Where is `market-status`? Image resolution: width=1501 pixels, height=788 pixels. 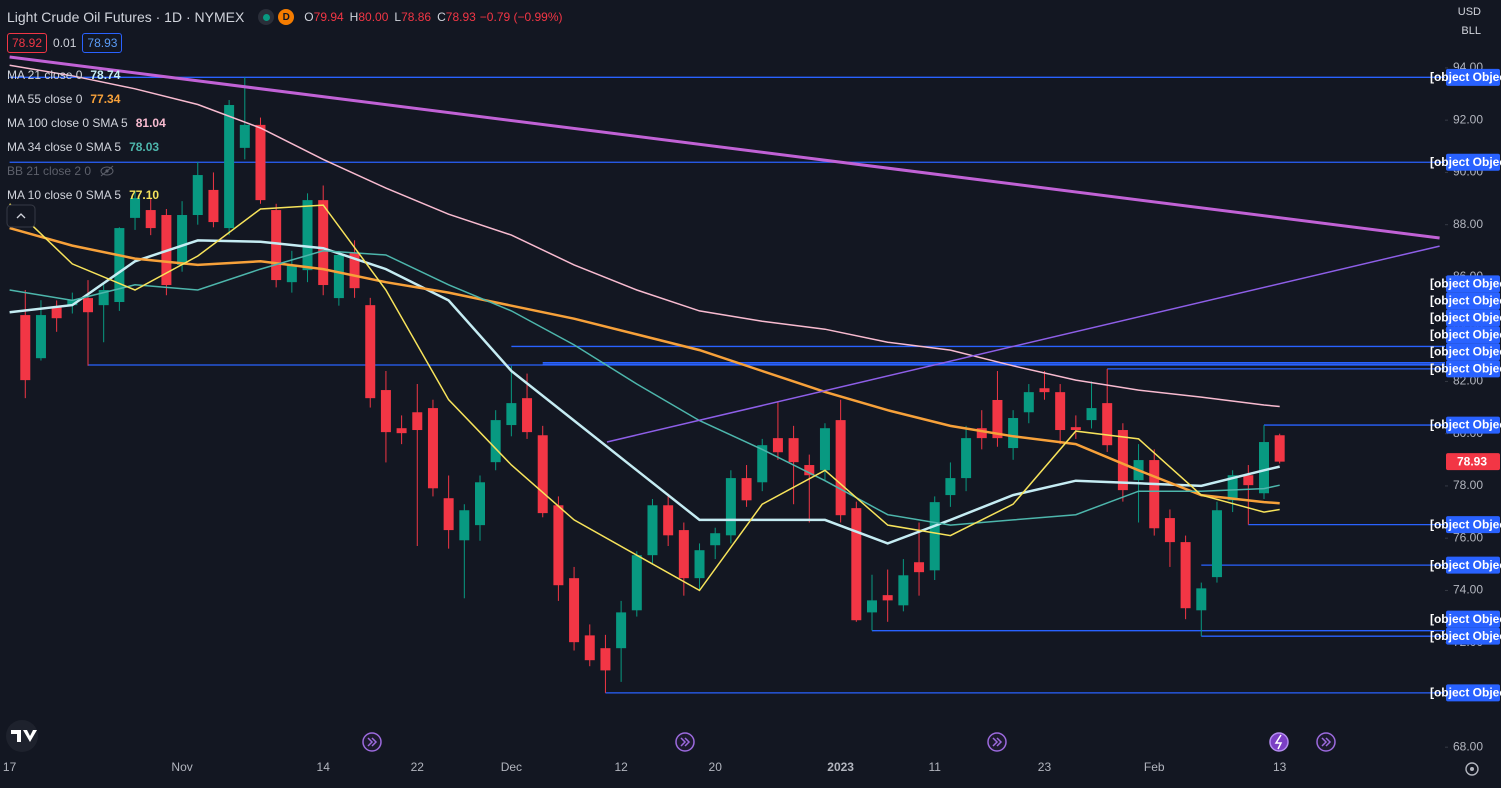
market-status is located at coordinates (266, 17).